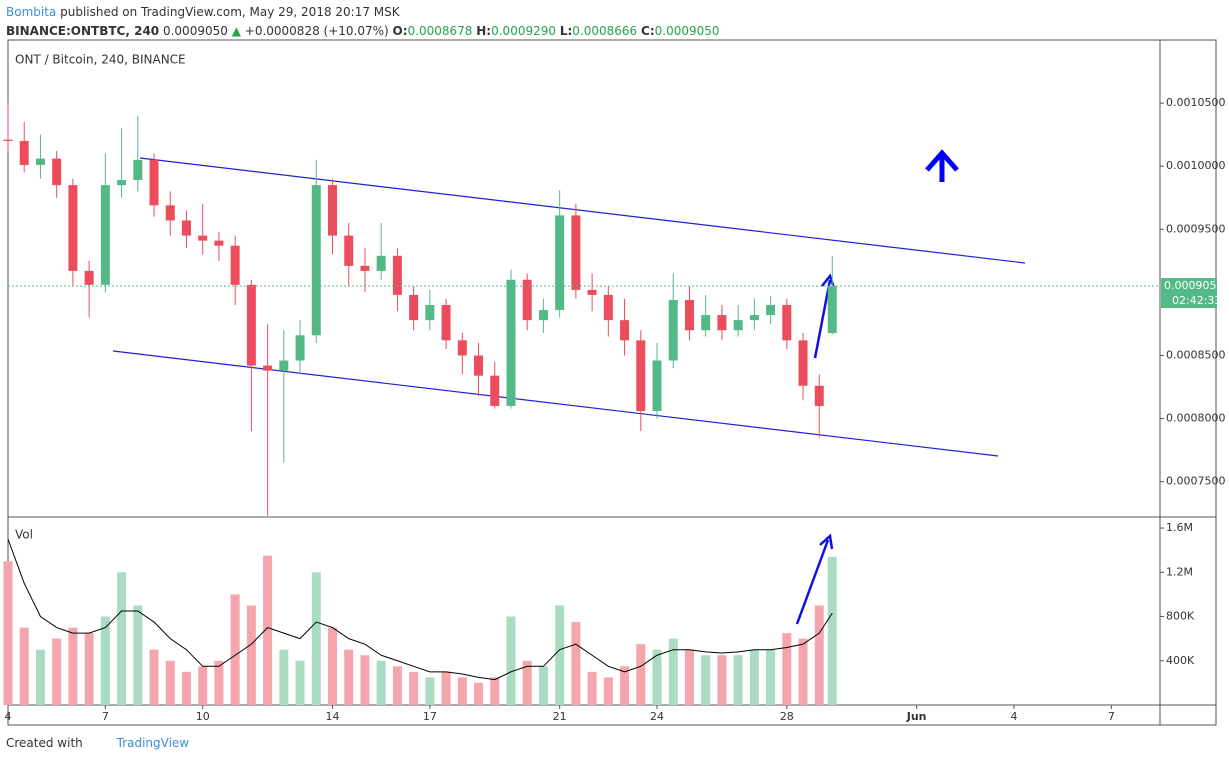 This screenshot has height=762, width=1229. What do you see at coordinates (1180, 616) in the screenshot?
I see `y2-tick-label: 800K` at bounding box center [1180, 616].